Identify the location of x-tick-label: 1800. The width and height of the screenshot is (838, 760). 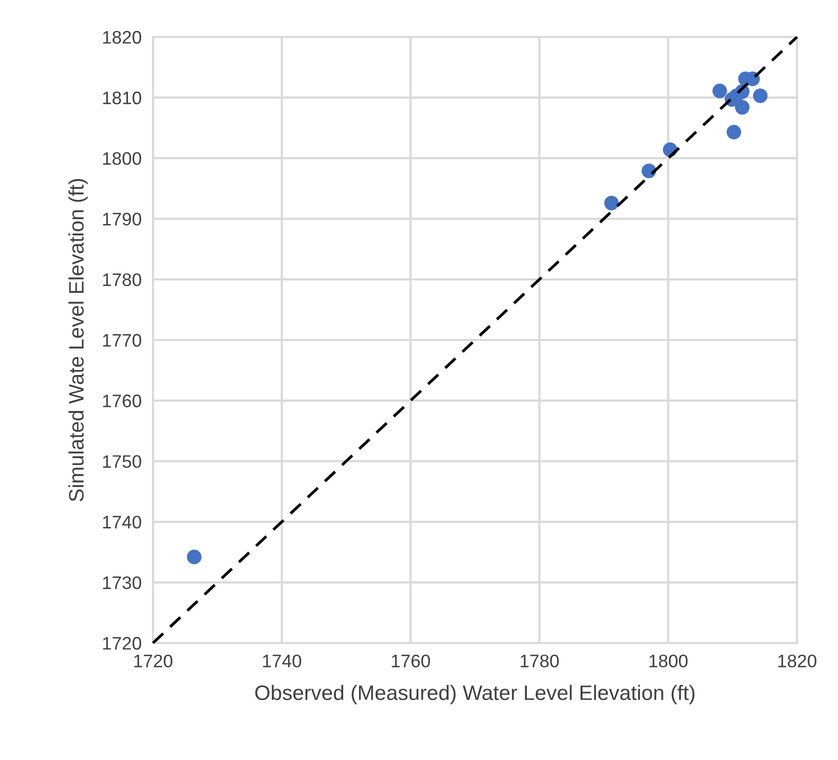
(668, 661).